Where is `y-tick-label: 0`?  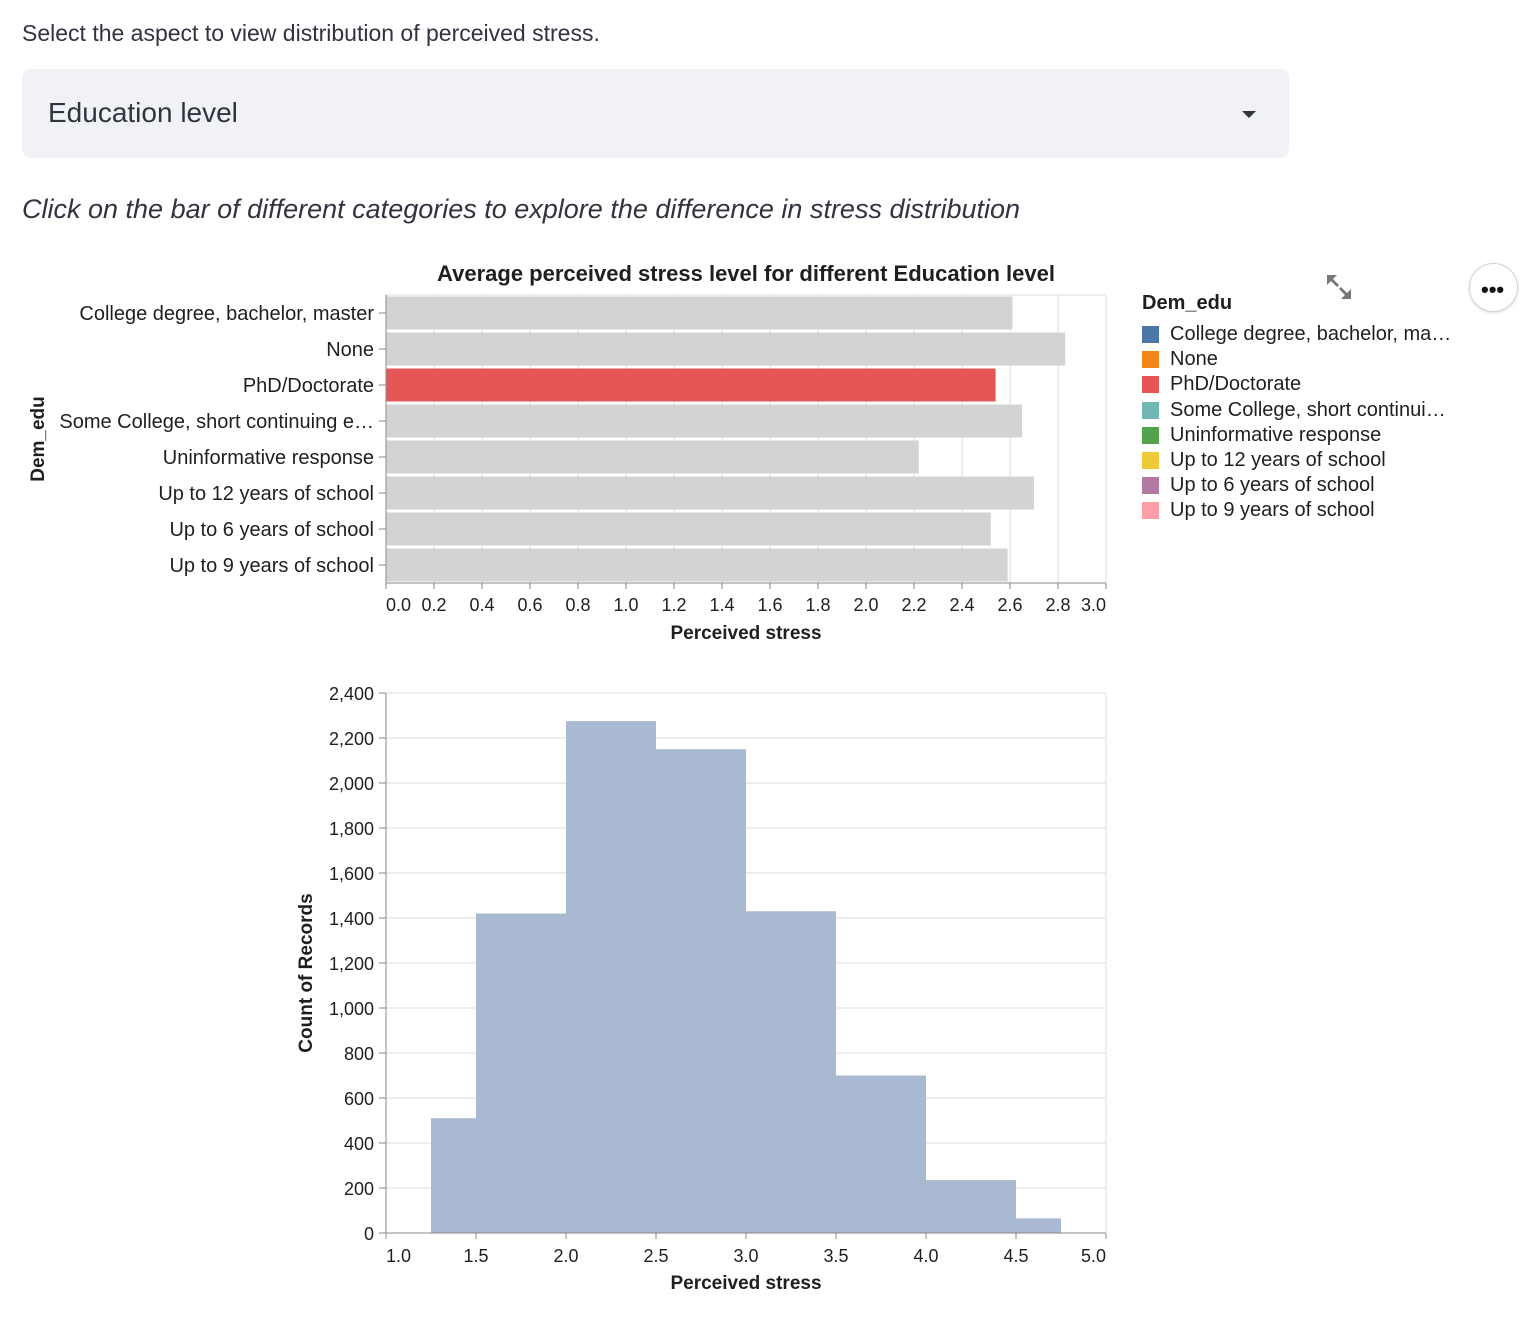
y-tick-label: 0 is located at coordinates (369, 1234).